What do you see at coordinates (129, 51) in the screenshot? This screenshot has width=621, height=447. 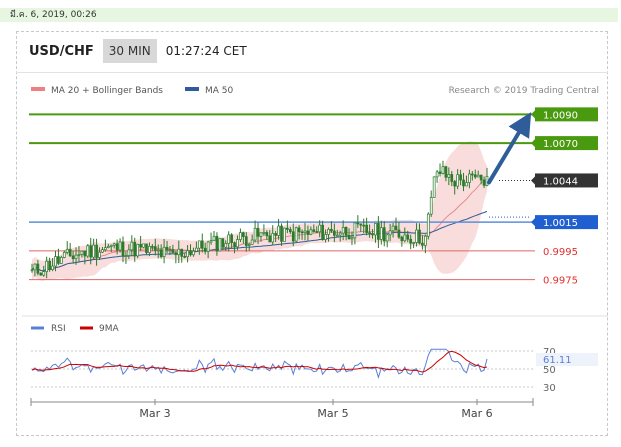 I see `interval-selector: 30 MIN` at bounding box center [129, 51].